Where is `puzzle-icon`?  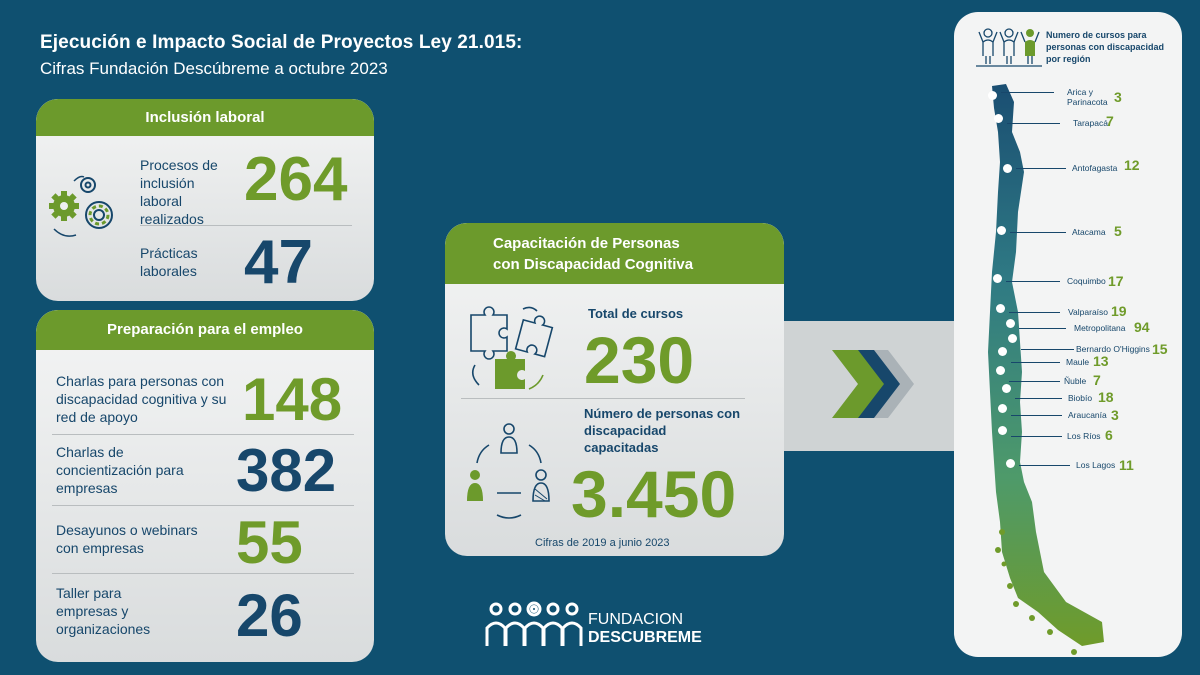 puzzle-icon is located at coordinates (509, 348).